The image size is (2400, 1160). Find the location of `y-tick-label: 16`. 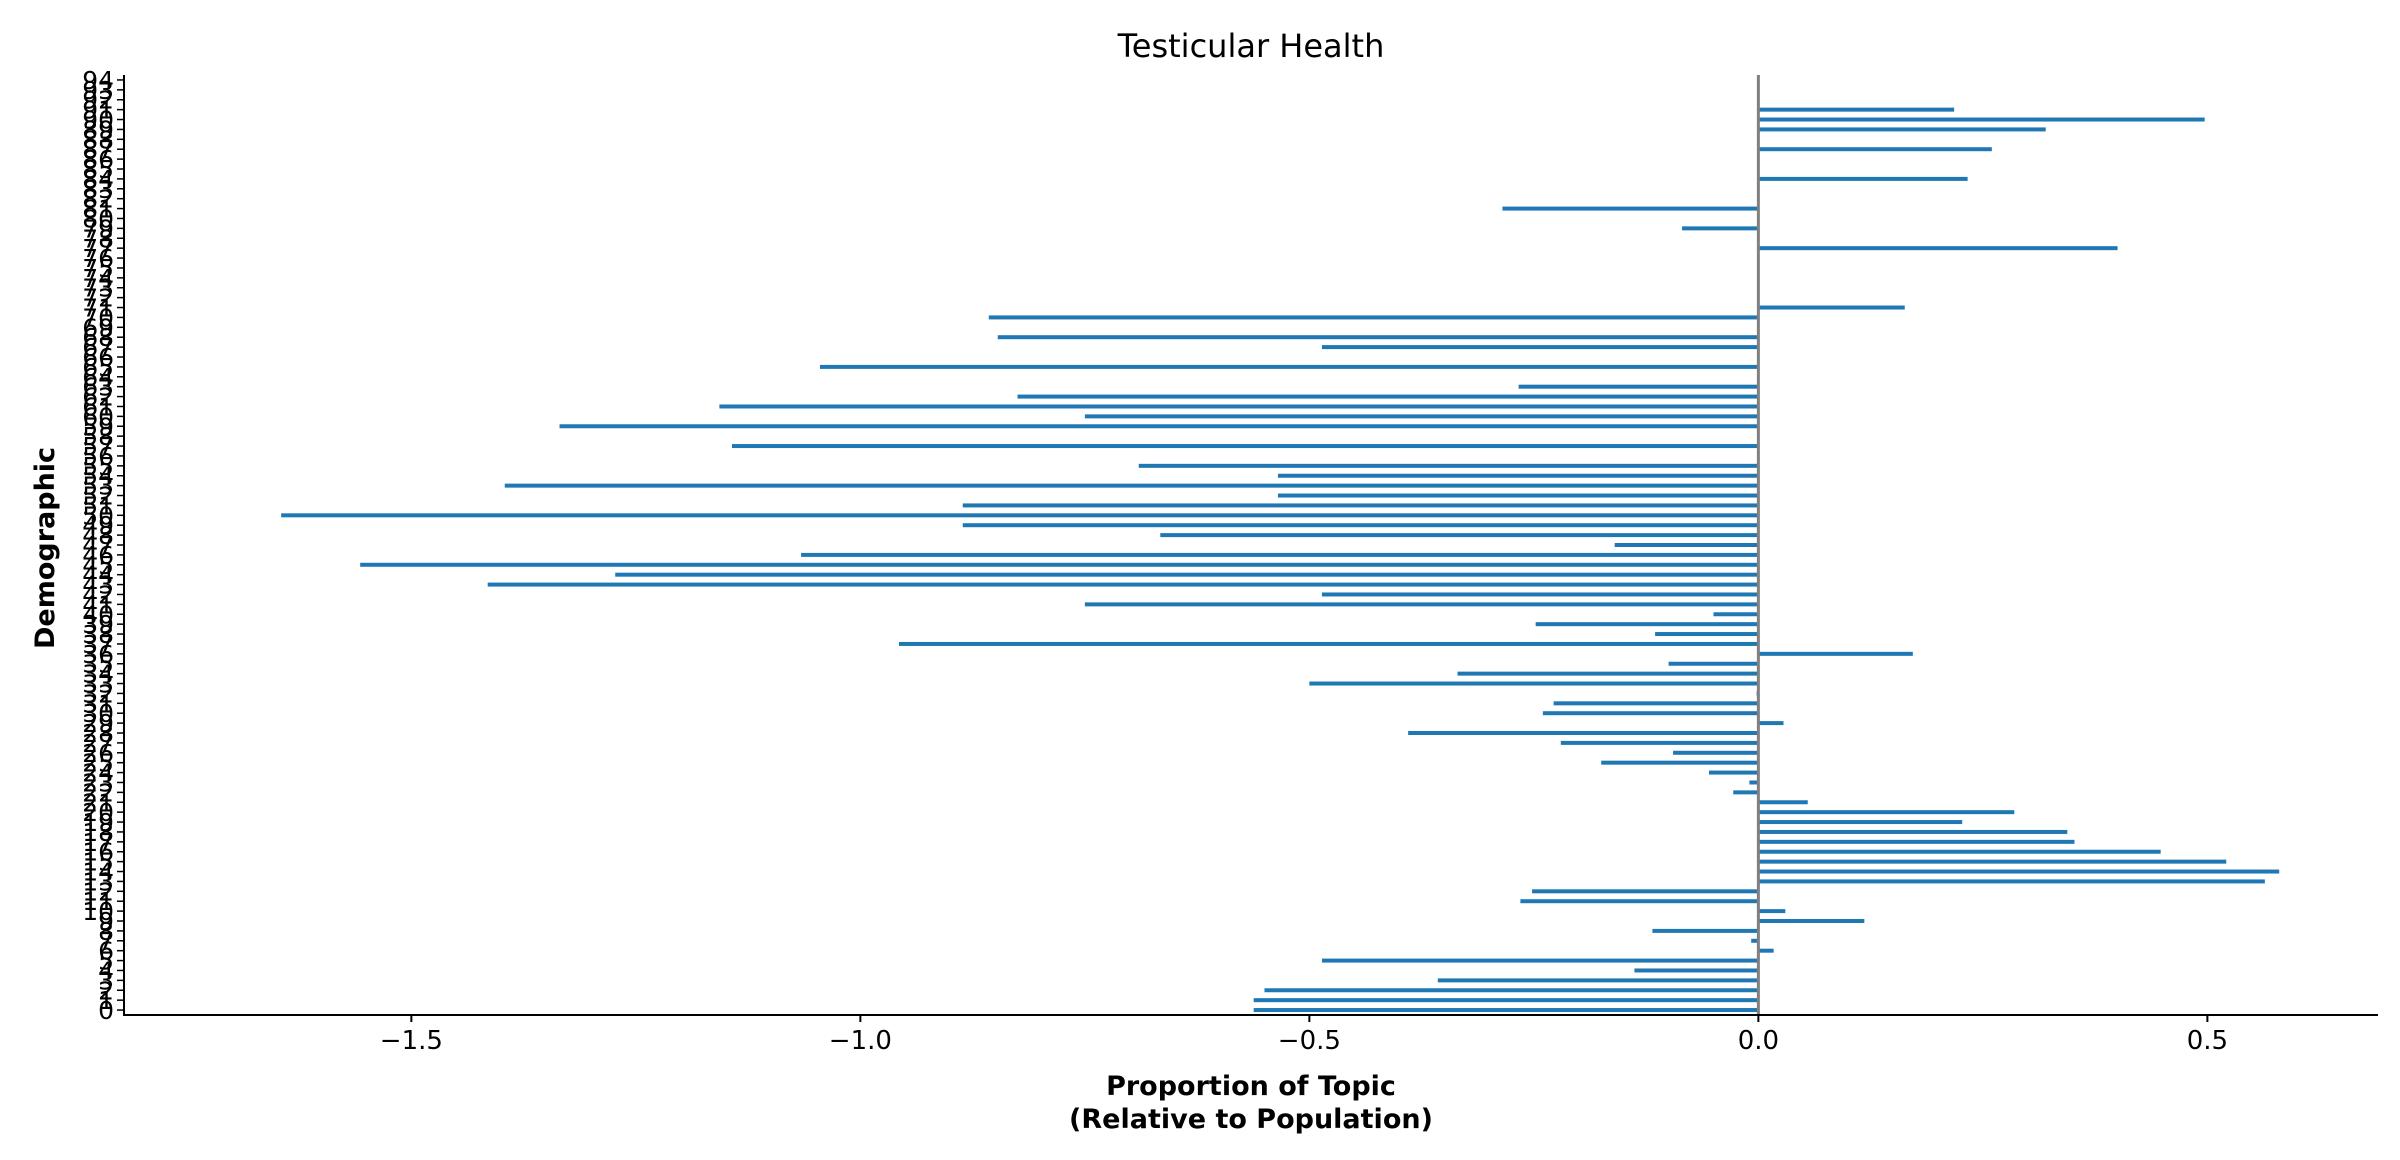

y-tick-label: 16 is located at coordinates (98, 852).